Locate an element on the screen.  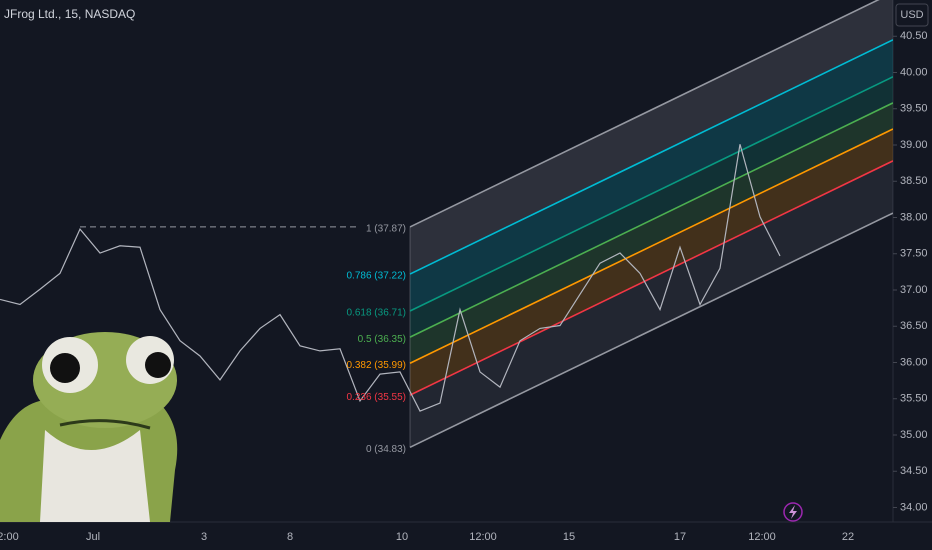
price-tick-label: 38.50 is located at coordinates (914, 181).